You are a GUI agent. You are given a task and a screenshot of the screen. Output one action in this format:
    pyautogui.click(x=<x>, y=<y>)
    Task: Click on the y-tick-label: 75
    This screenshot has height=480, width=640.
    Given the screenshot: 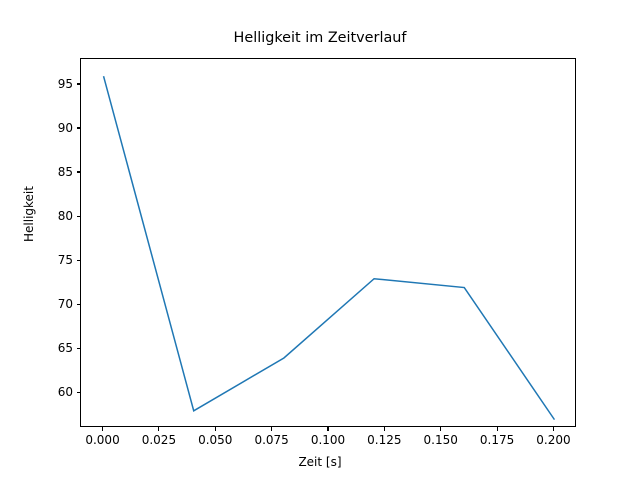 What is the action you would take?
    pyautogui.click(x=65, y=260)
    